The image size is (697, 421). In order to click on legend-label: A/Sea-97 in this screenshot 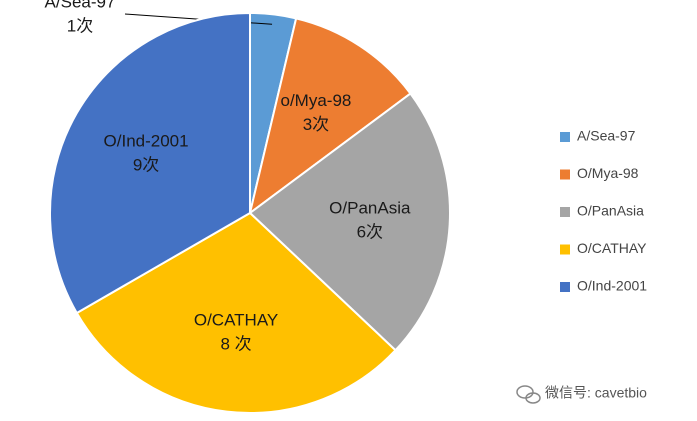, I will do `click(606, 136)`.